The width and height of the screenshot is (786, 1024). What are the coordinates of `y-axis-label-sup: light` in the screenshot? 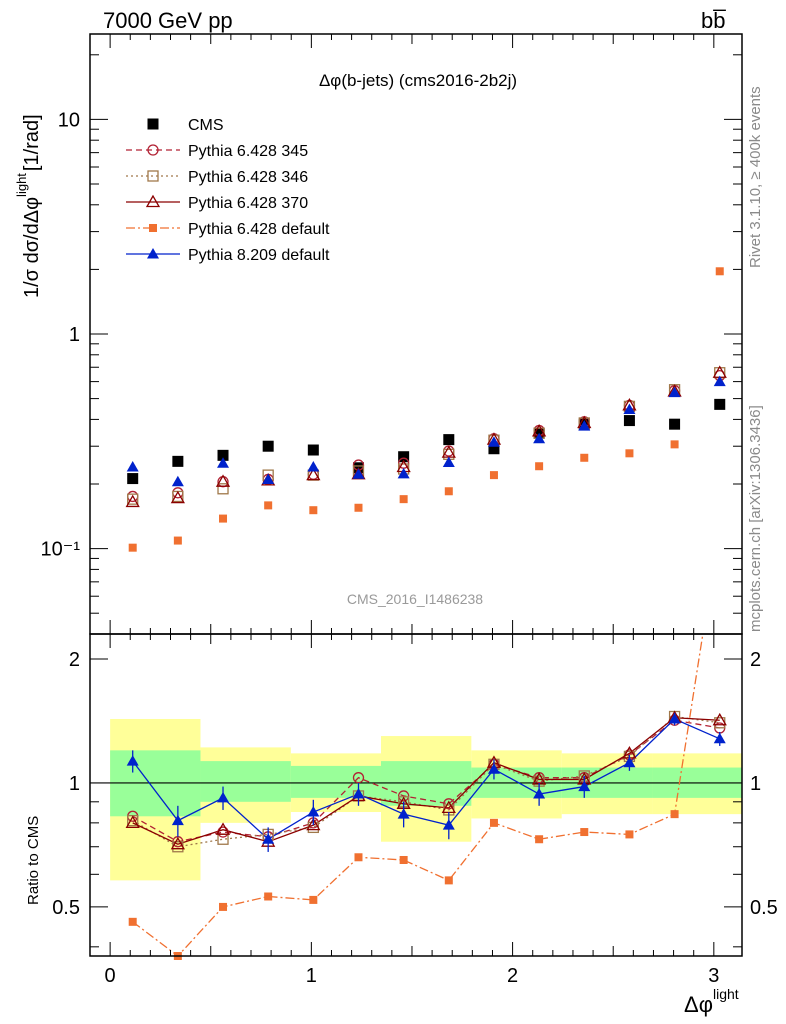 It's located at (21, 185).